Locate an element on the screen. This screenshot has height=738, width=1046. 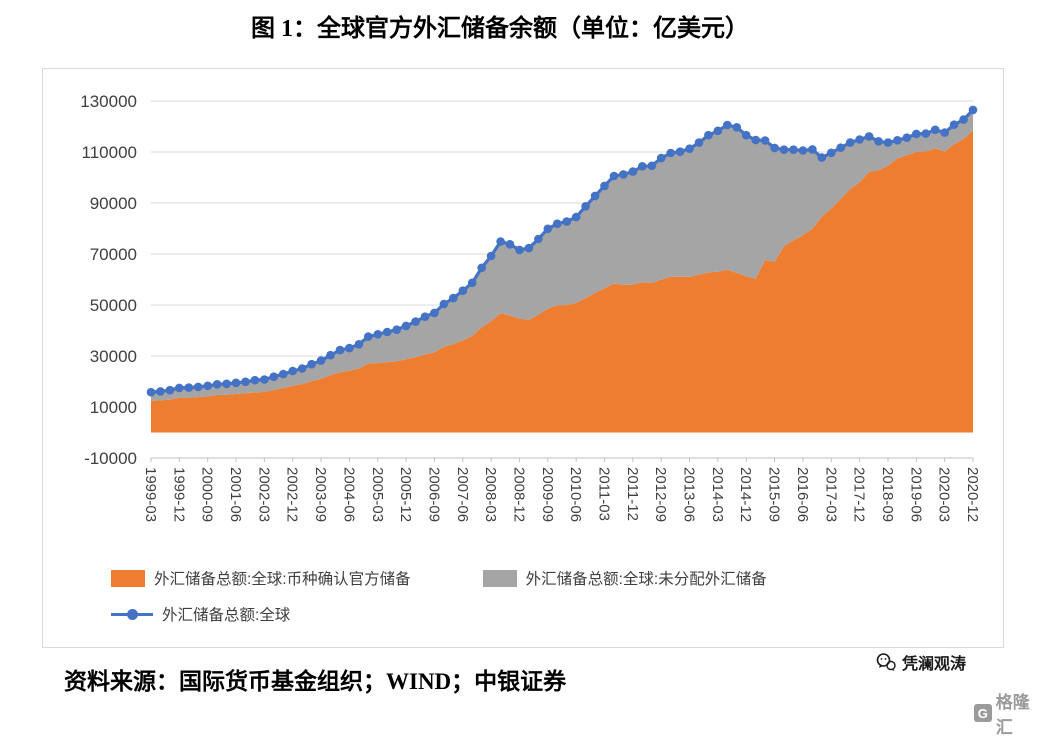
legend-label-unallocated: 外汇储备总额:全球:未分配外汇储备 is located at coordinates (646, 579).